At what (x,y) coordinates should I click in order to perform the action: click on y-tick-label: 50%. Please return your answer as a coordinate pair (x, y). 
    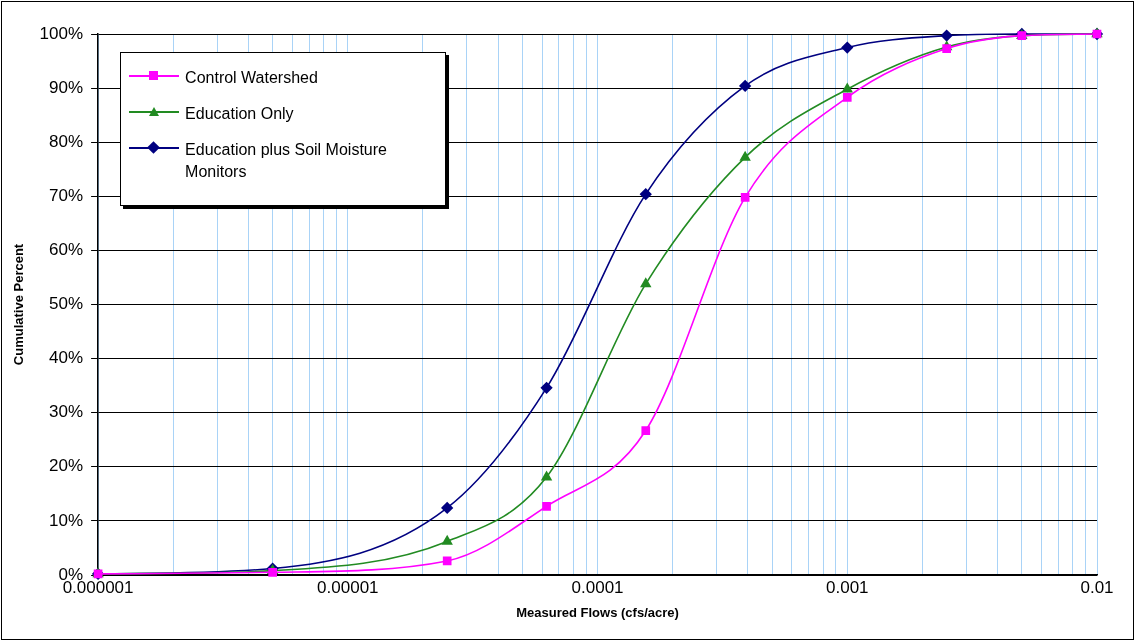
    Looking at the image, I should click on (66, 304).